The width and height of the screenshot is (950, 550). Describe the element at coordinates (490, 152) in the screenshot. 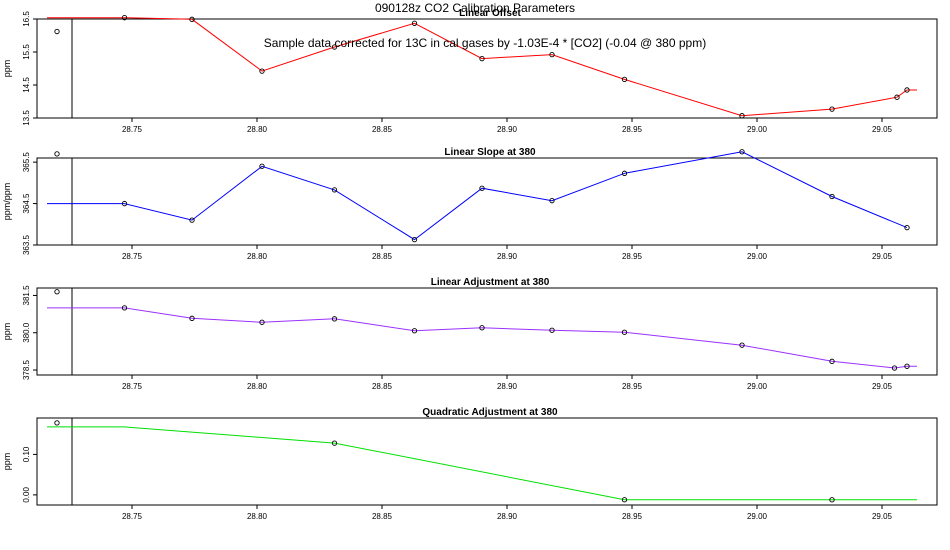

I see `panel-title: Linear Slope at 380` at that location.